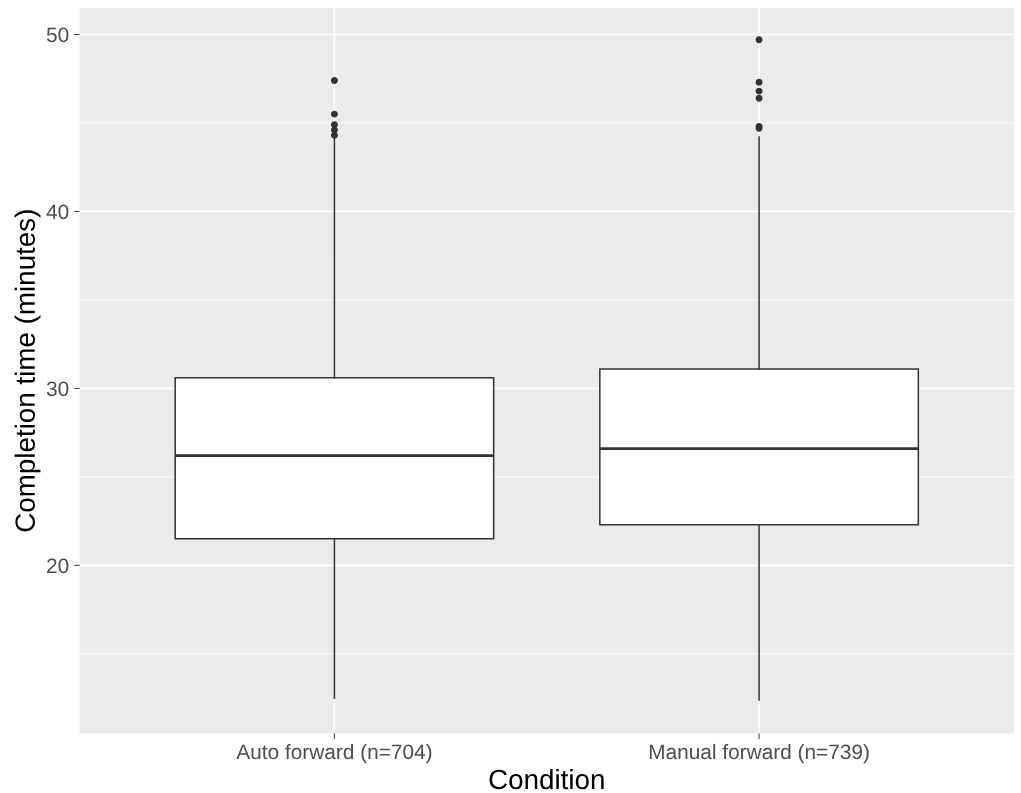 The width and height of the screenshot is (1021, 793). I want to click on y-axis-title: Completion time (minutes), so click(27, 371).